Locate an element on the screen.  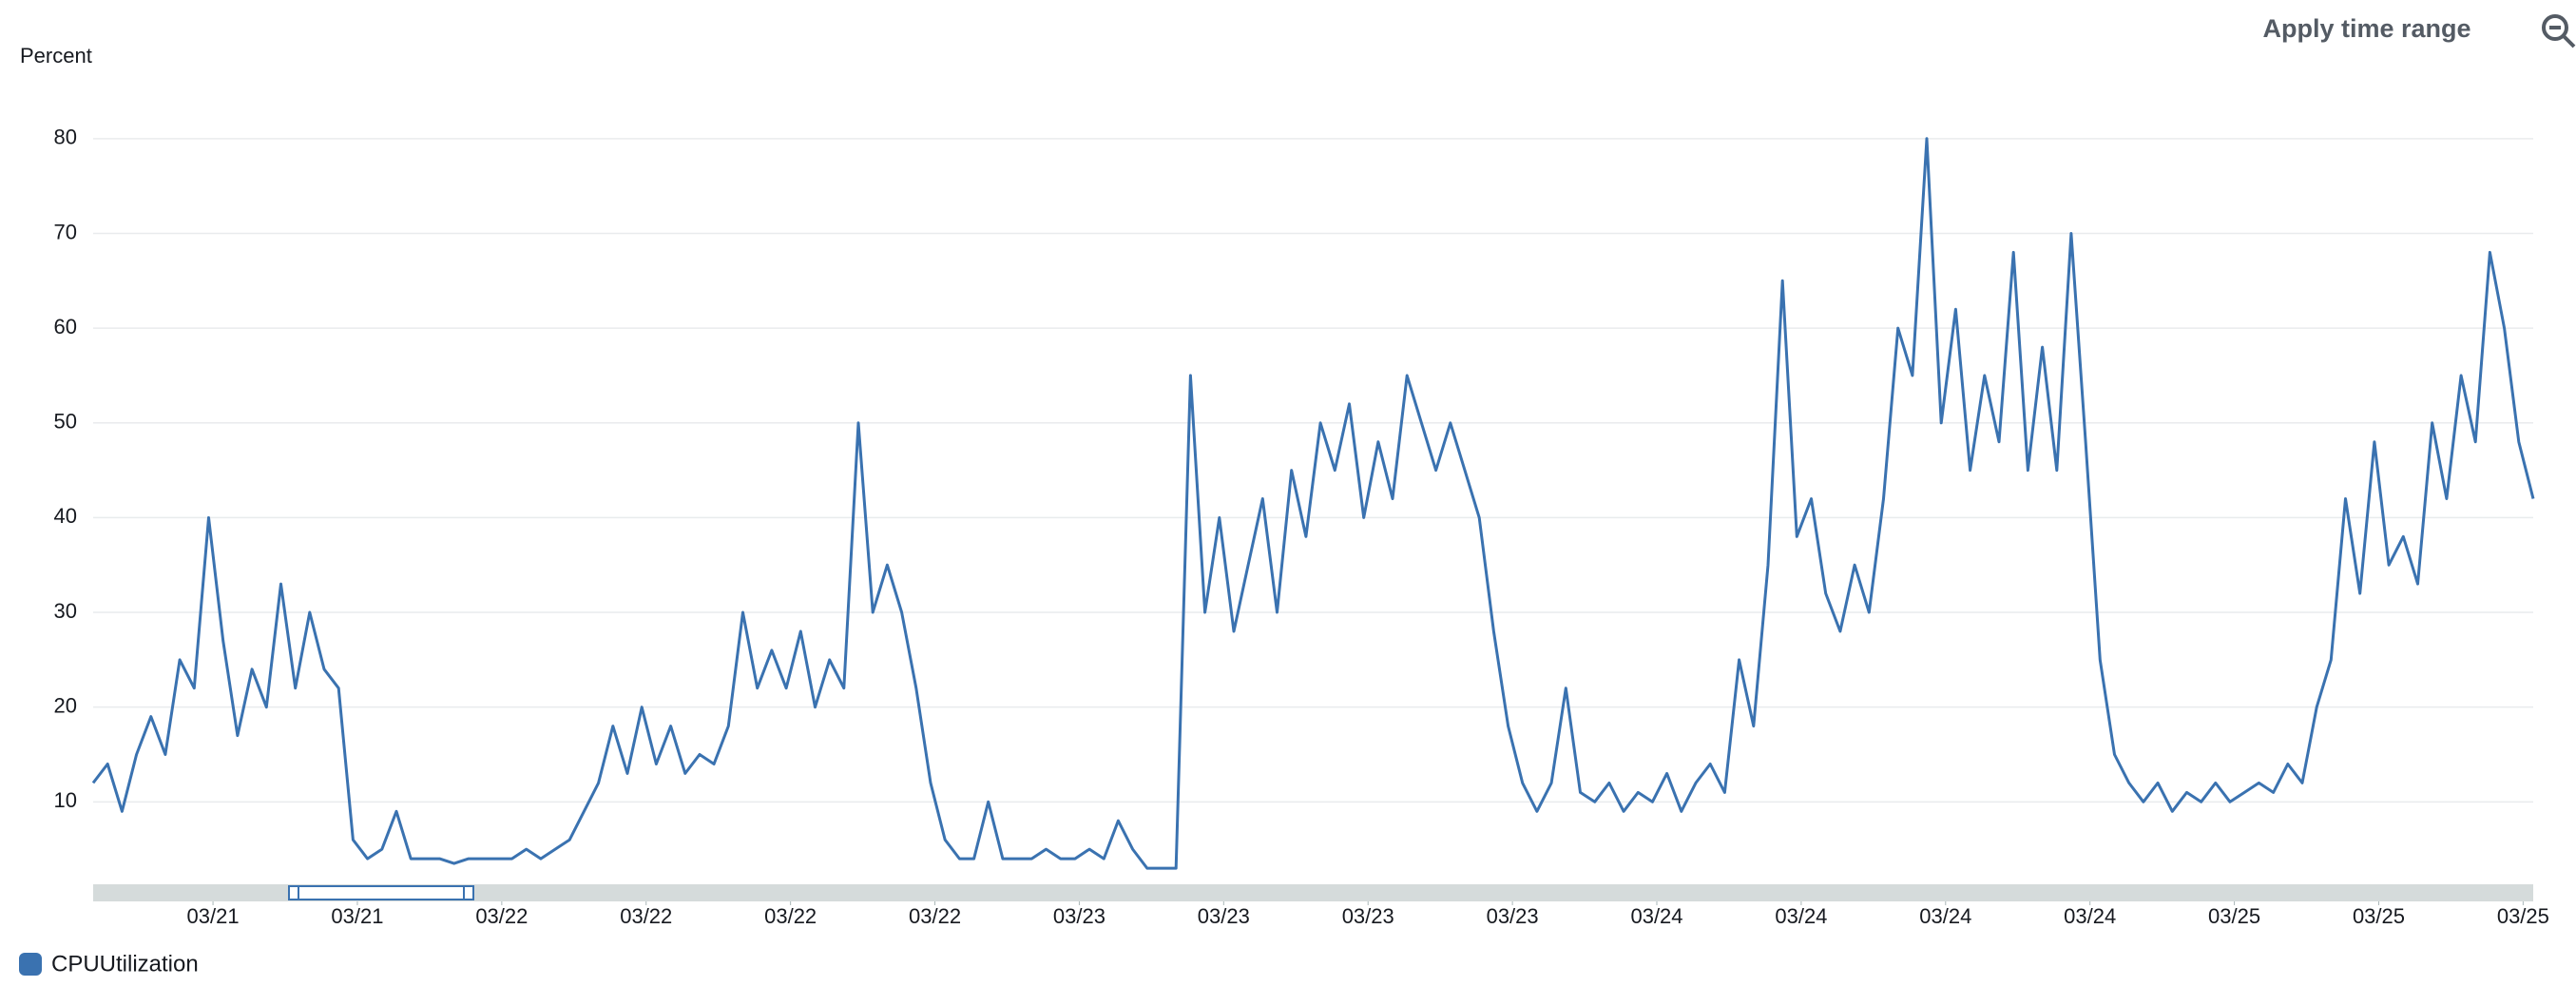
y-tick-label: 80 is located at coordinates (65, 137).